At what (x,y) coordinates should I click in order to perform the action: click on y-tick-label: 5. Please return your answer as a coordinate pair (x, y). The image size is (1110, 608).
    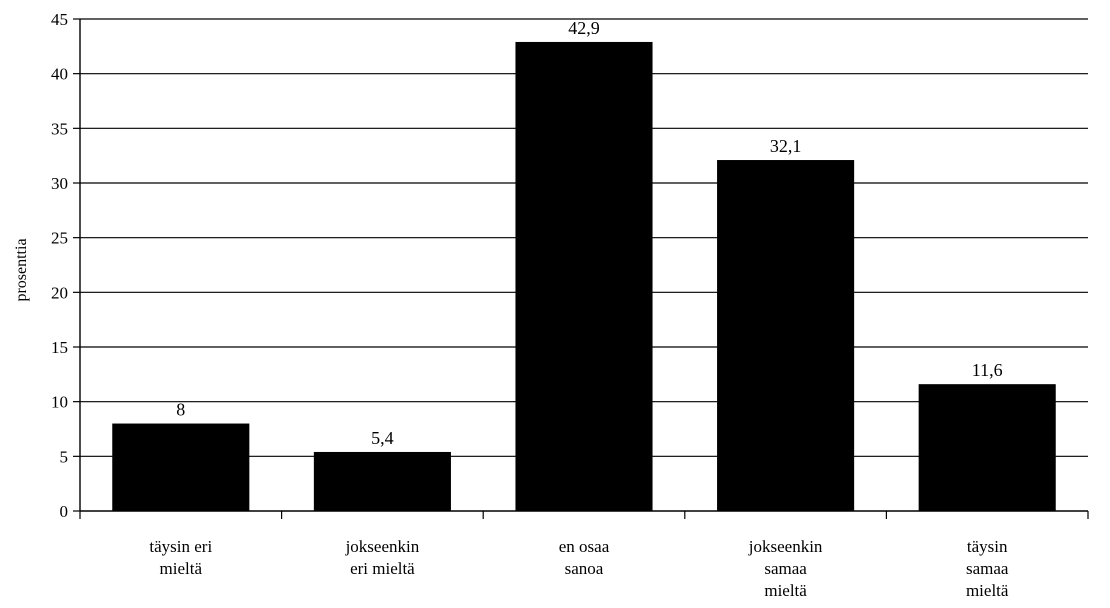
    Looking at the image, I should click on (64, 456).